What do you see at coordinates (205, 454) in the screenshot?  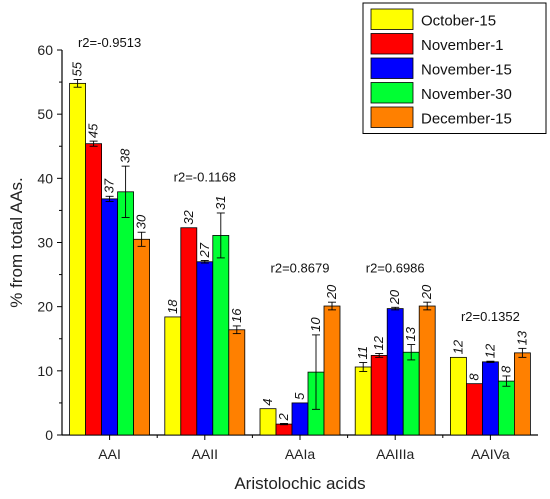 I see `x-tick-label: AAII` at bounding box center [205, 454].